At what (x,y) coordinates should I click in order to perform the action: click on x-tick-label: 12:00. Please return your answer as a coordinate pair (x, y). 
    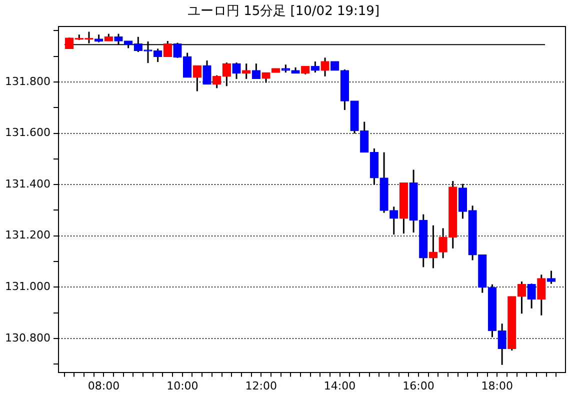
    Looking at the image, I should click on (261, 385).